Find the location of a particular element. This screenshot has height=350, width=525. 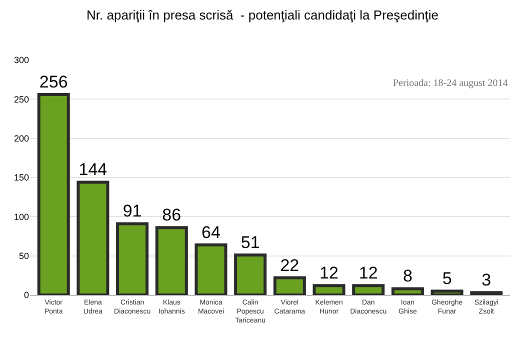

y-tick-label: 100 is located at coordinates (21, 217).